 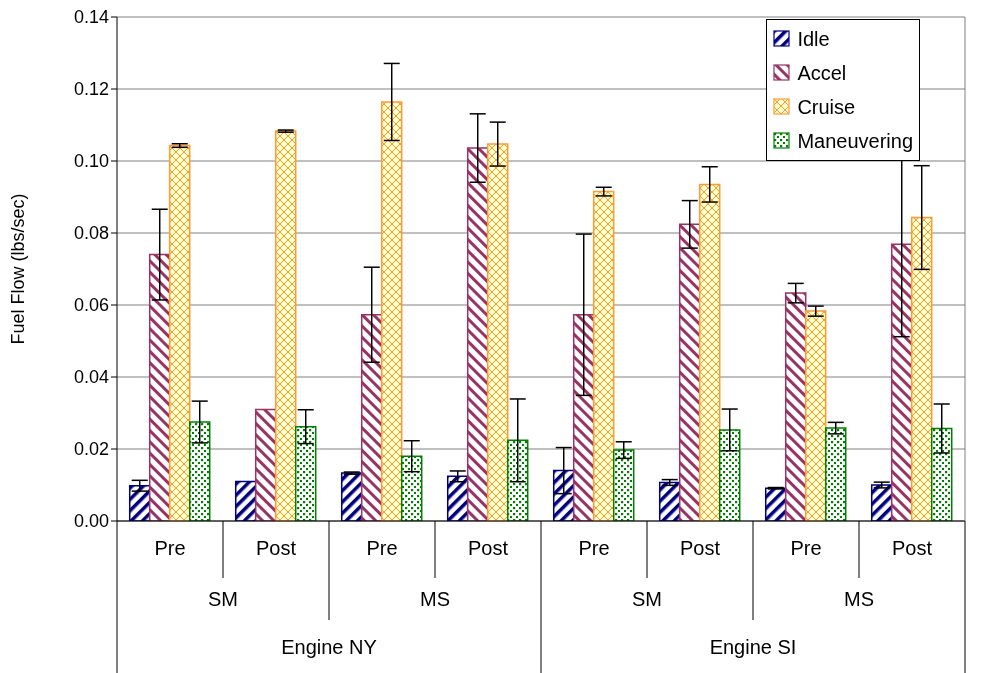 What do you see at coordinates (91, 233) in the screenshot?
I see `y-tick-label: 0.08` at bounding box center [91, 233].